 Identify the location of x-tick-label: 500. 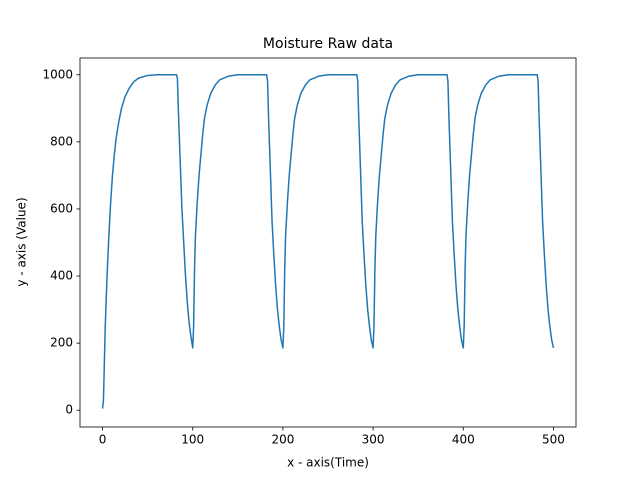
(553, 440).